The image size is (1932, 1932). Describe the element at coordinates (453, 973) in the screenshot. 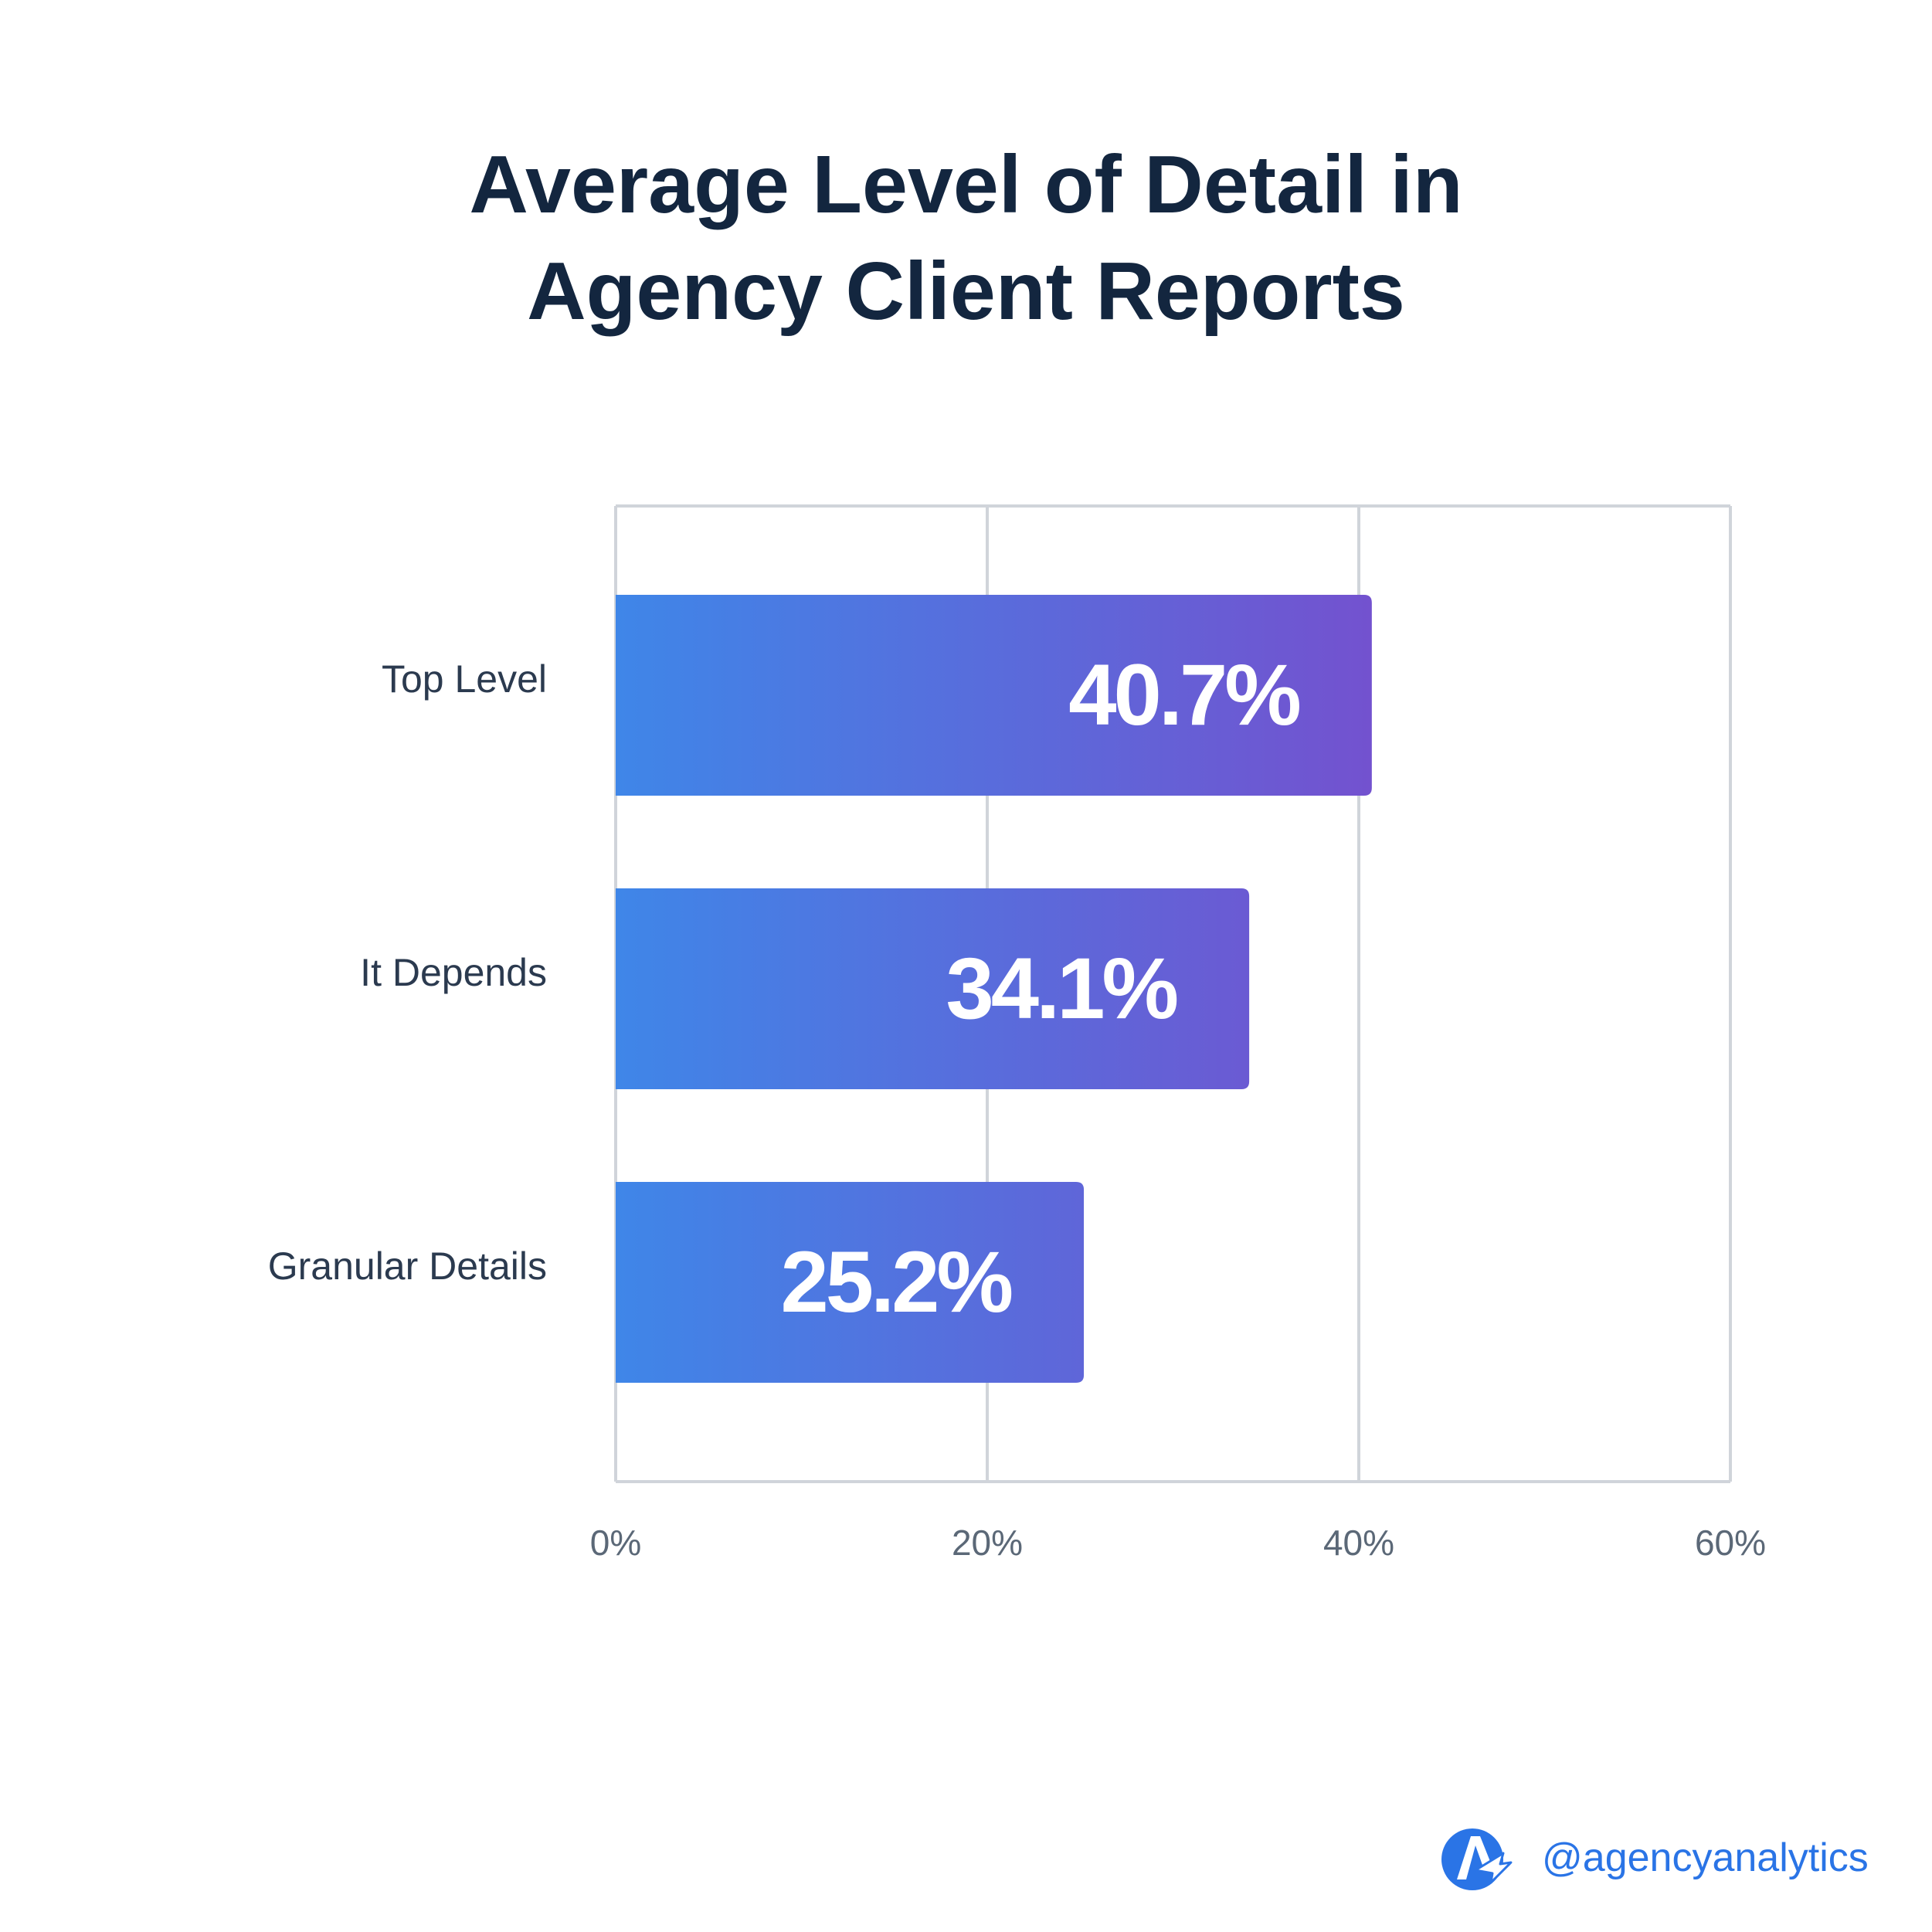

I see `category-label: It Depends` at that location.